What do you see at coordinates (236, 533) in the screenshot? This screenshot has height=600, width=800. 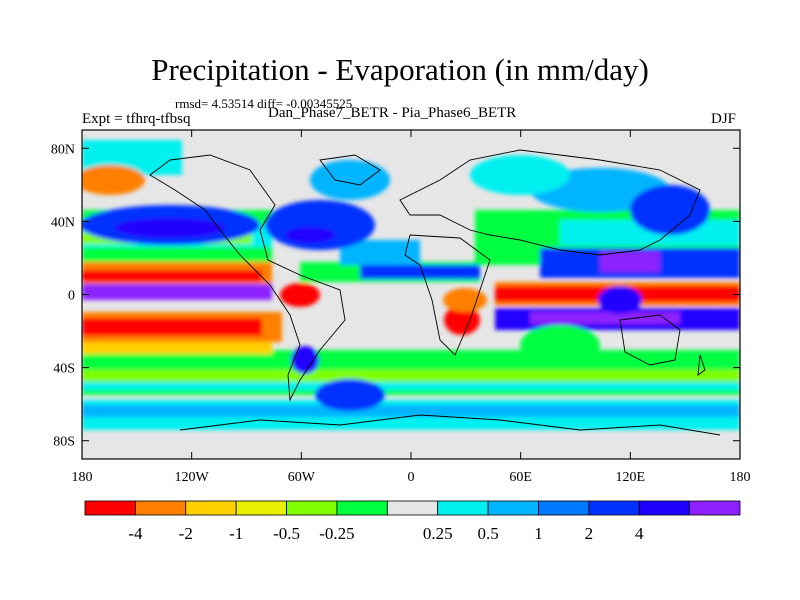 I see `colorbar-label: -1` at bounding box center [236, 533].